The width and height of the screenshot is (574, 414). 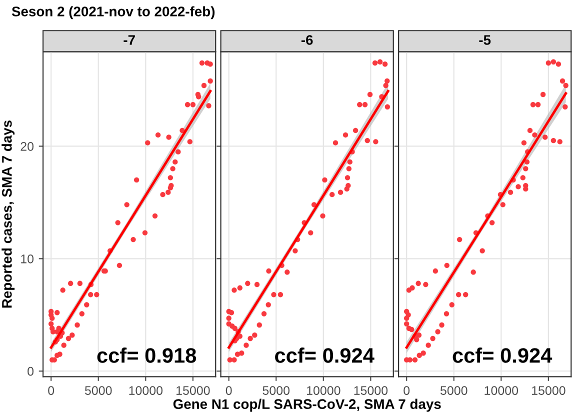 What do you see at coordinates (307, 40) in the screenshot?
I see `chart-title: -6` at bounding box center [307, 40].